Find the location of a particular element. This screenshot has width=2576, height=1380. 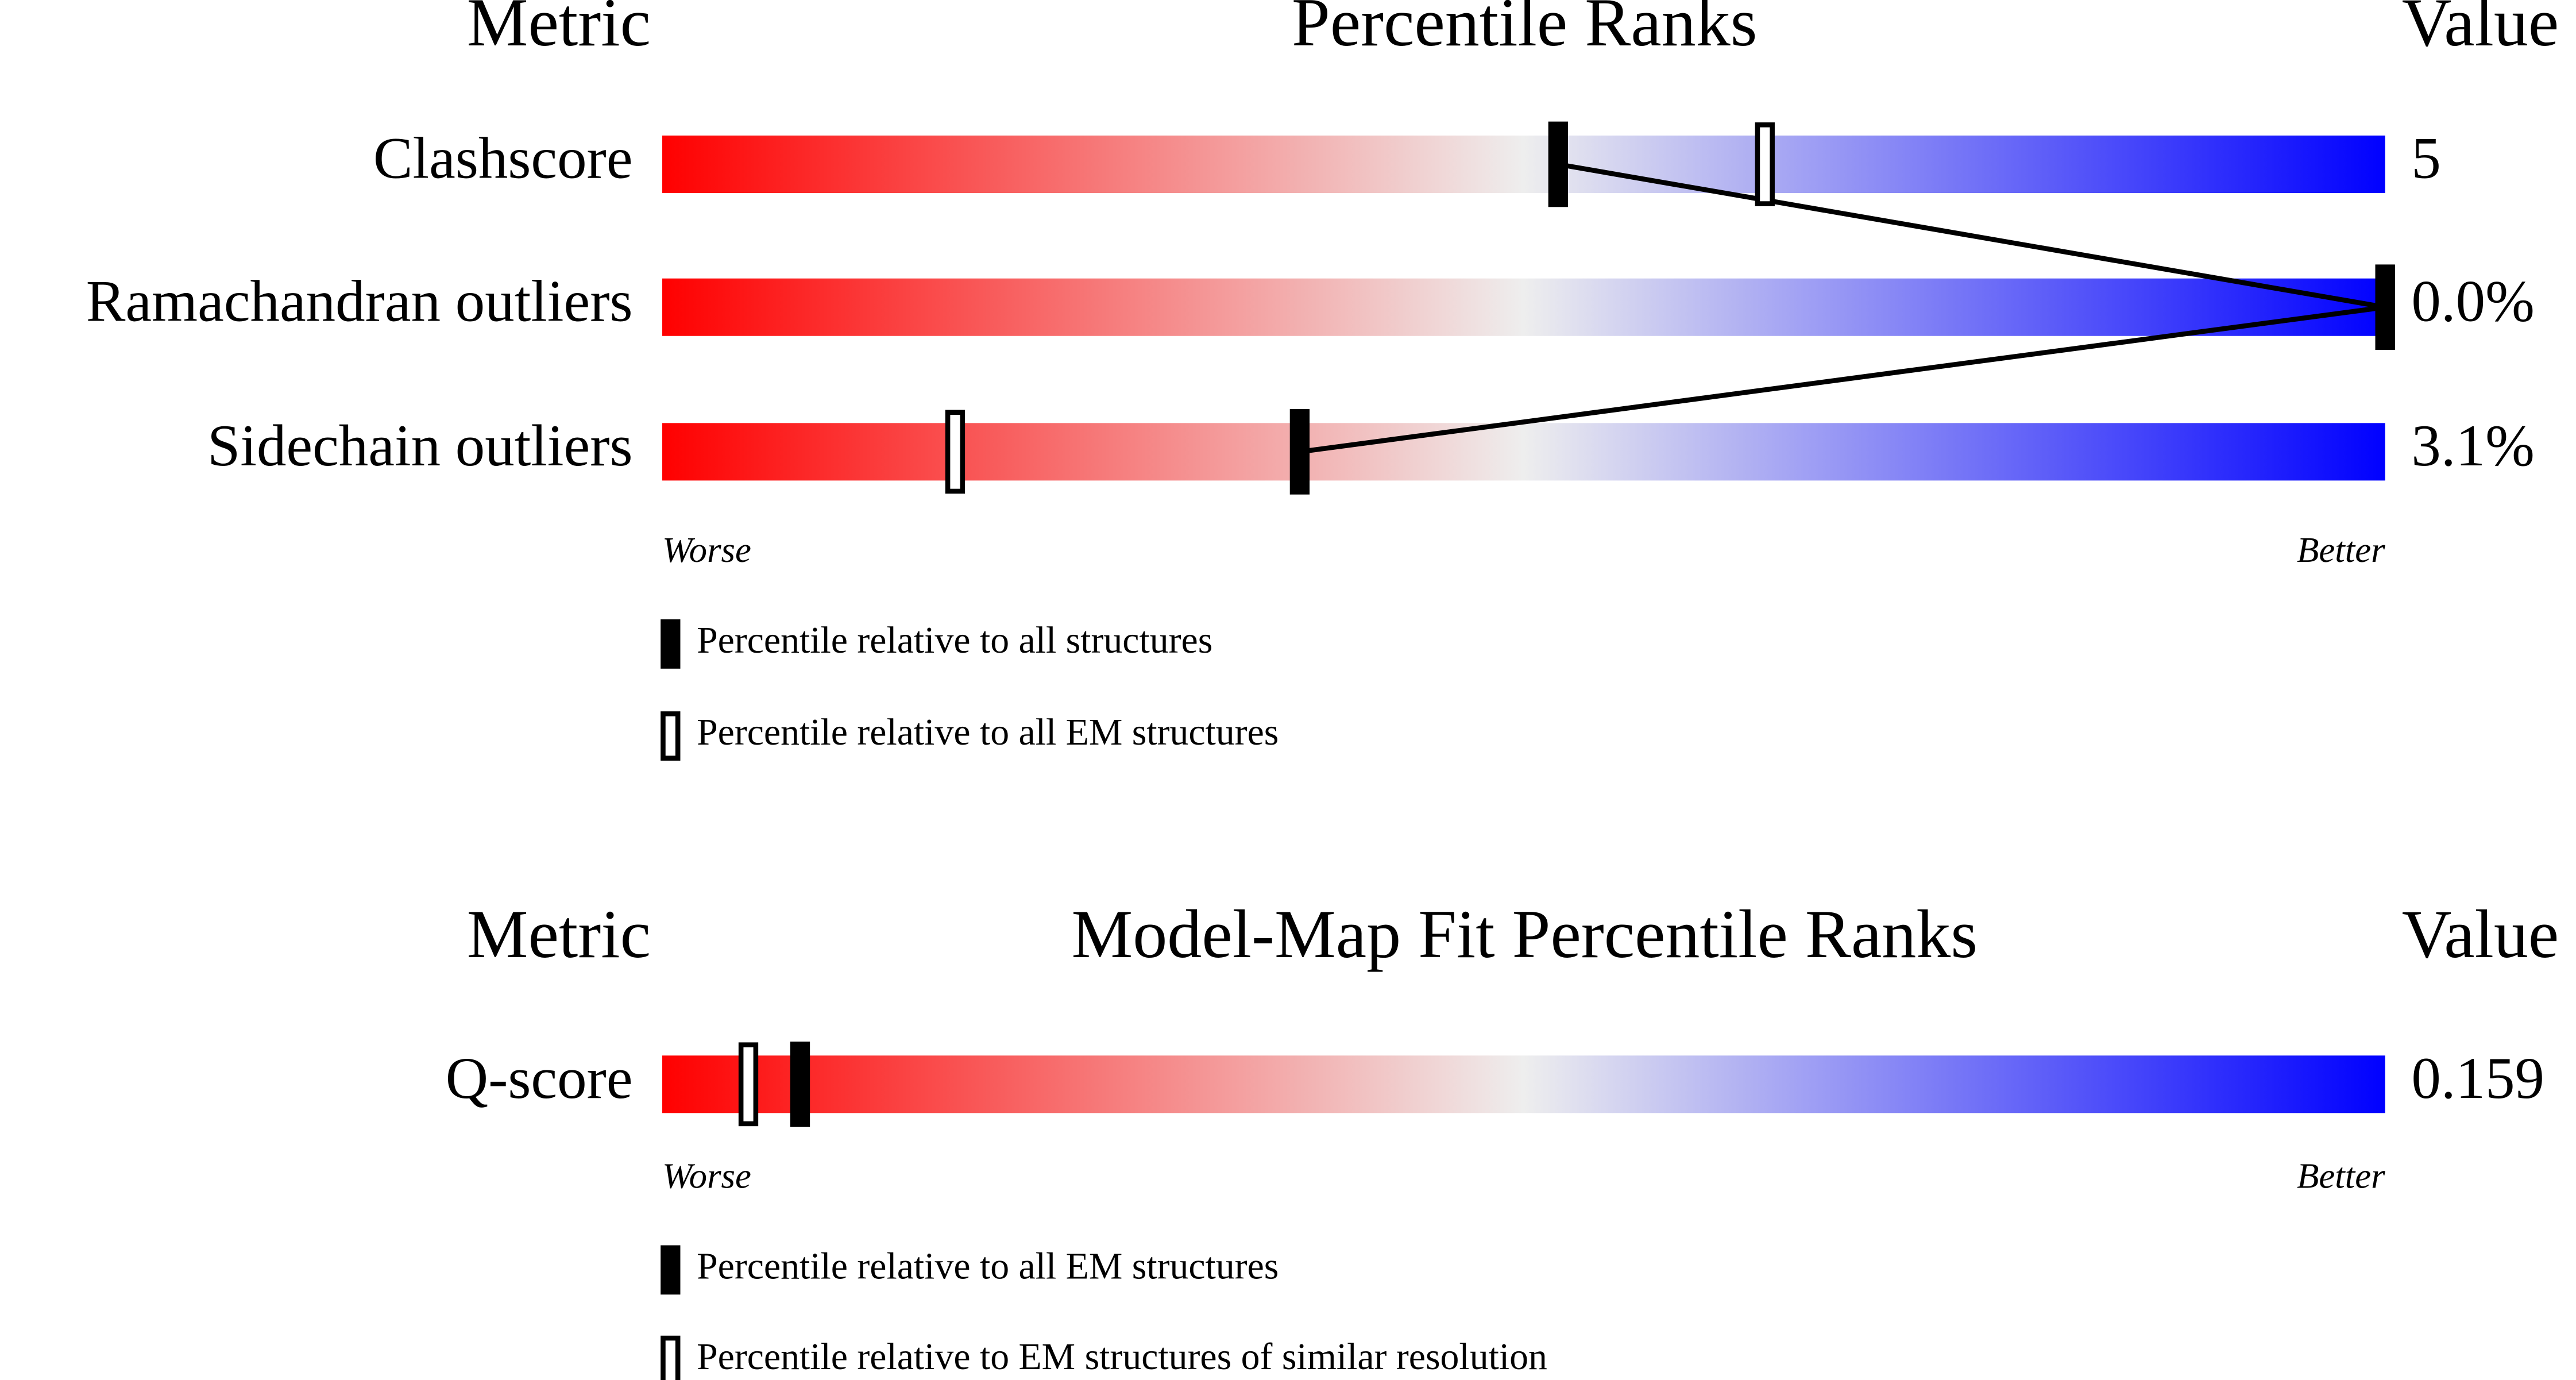

legend-label: Percentile relative to all structures is located at coordinates (954, 640).